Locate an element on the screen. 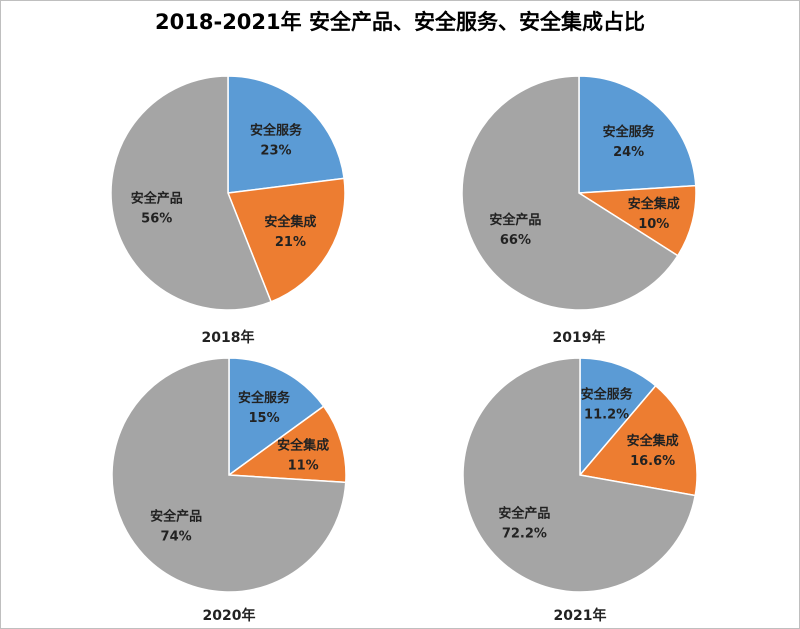 This screenshot has height=629, width=800. slice-percent-label: 15% is located at coordinates (263, 418).